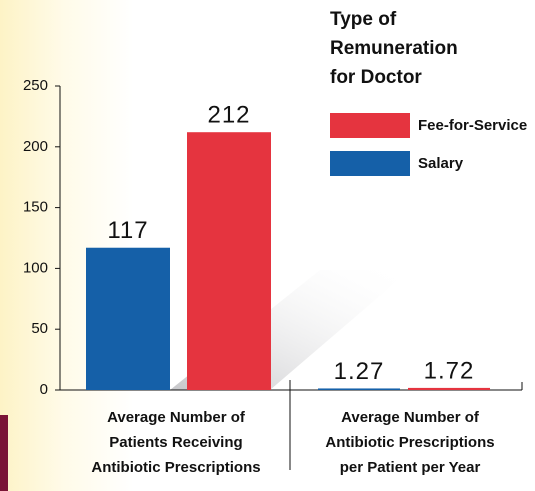  Describe the element at coordinates (441, 163) in the screenshot. I see `legend-label: Salary` at that location.